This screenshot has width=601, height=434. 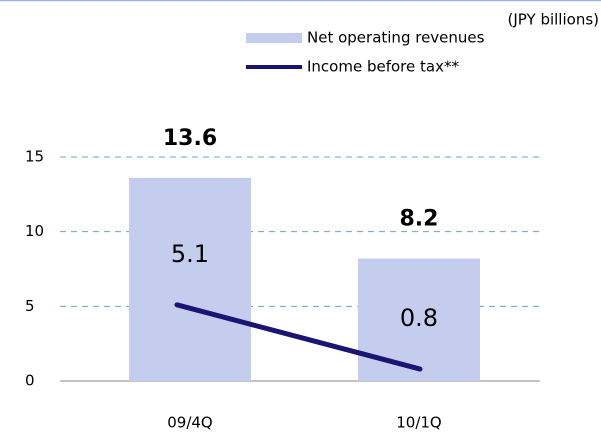 What do you see at coordinates (34, 231) in the screenshot?
I see `y-tick-label: 10` at bounding box center [34, 231].